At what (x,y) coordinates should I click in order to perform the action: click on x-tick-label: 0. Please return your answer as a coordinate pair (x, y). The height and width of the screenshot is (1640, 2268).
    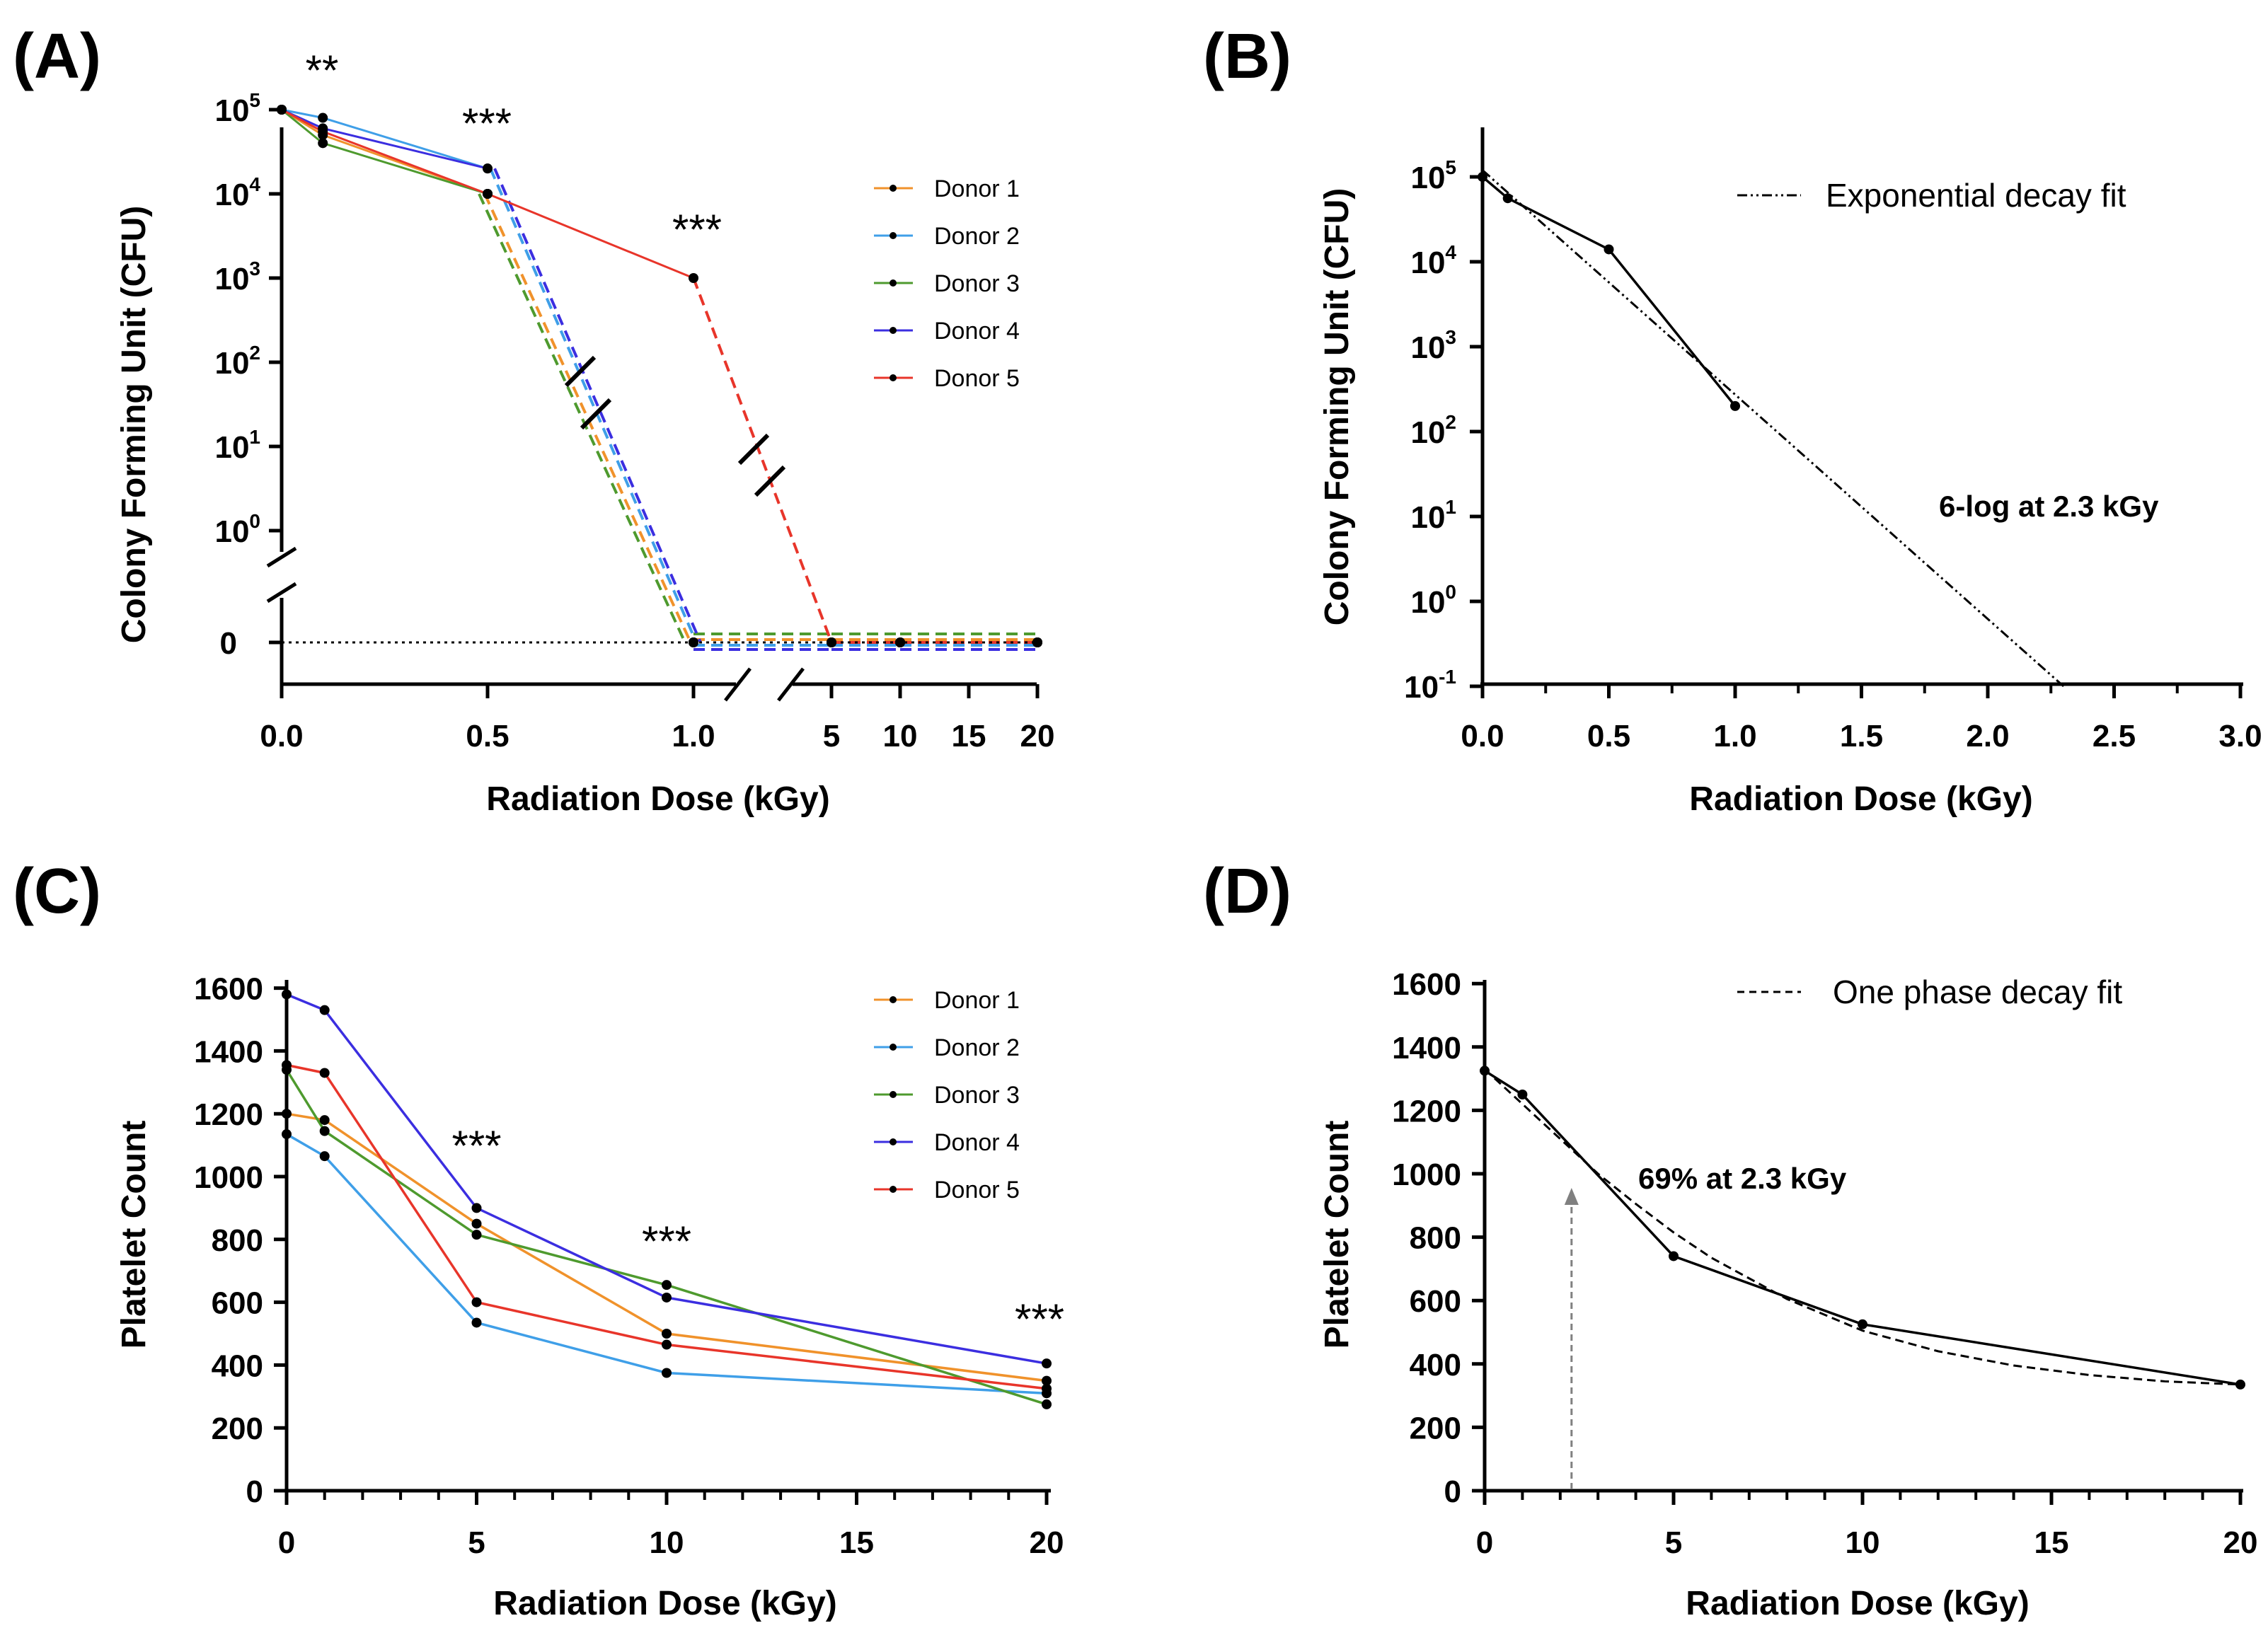
    Looking at the image, I should click on (1484, 1542).